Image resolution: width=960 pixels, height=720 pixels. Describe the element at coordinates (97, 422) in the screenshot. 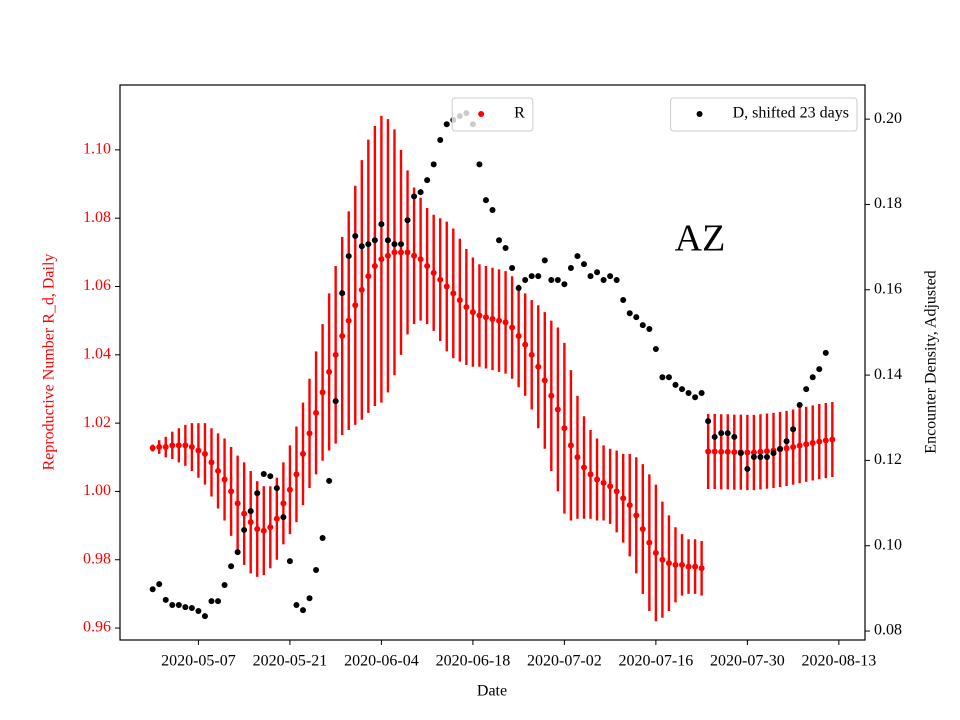

I see `y-tick-label: 1.02` at that location.